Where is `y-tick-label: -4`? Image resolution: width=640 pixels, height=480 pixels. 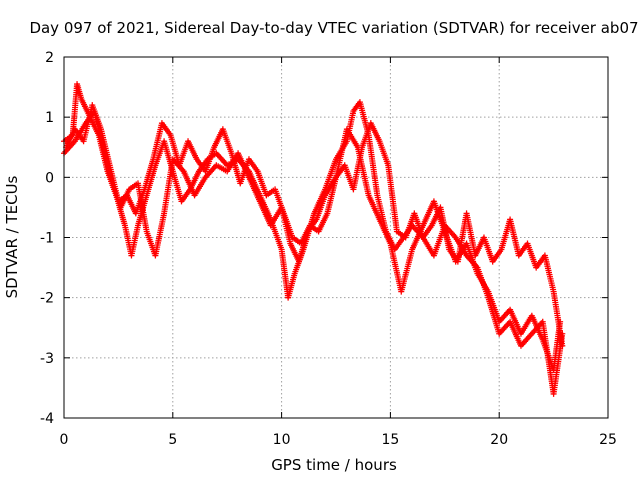
y-tick-label: -4 is located at coordinates (47, 419).